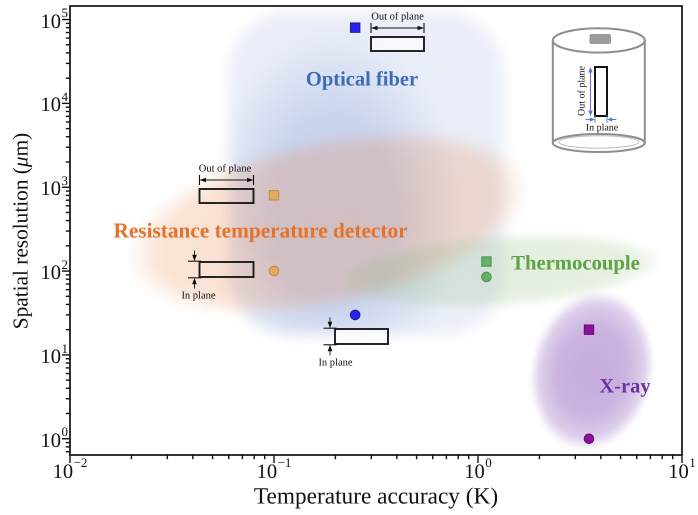  Describe the element at coordinates (260, 230) in the screenshot. I see `rtd-label: Resistance temperature detector` at that location.